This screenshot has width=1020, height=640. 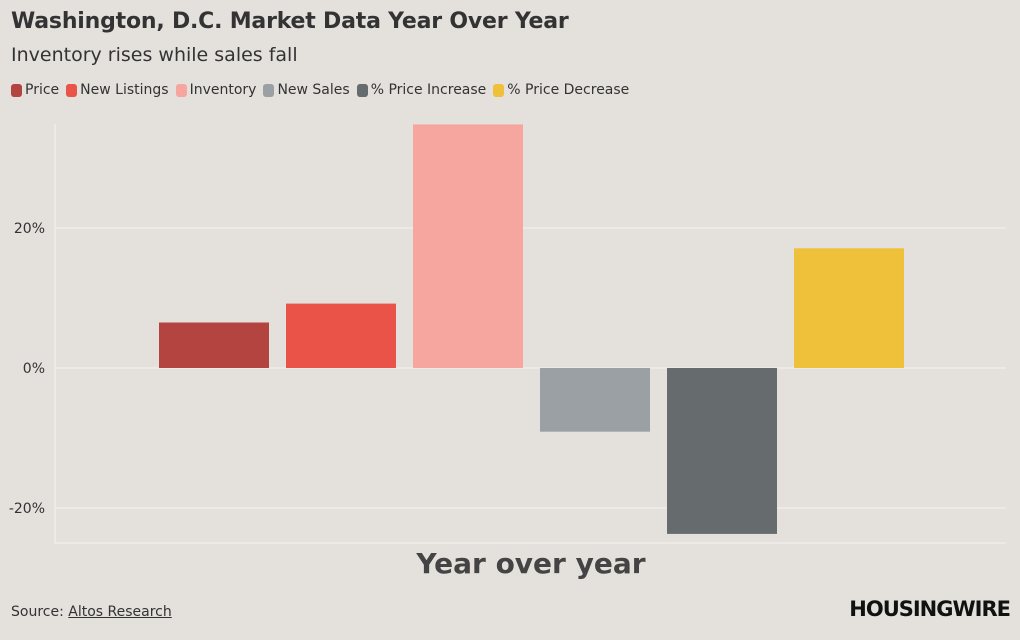 What do you see at coordinates (154, 55) in the screenshot?
I see `chart-subtitle: Inventory rises while sales fall` at bounding box center [154, 55].